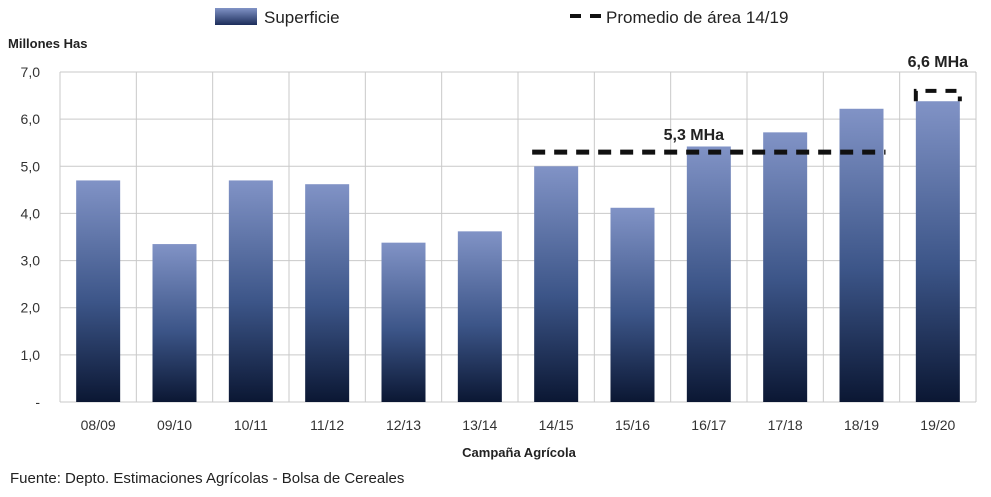 Image resolution: width=991 pixels, height=497 pixels. What do you see at coordinates (750, 104) in the screenshot?
I see `average-overlay: 5,3 MHa 6,6 MHa` at bounding box center [750, 104].